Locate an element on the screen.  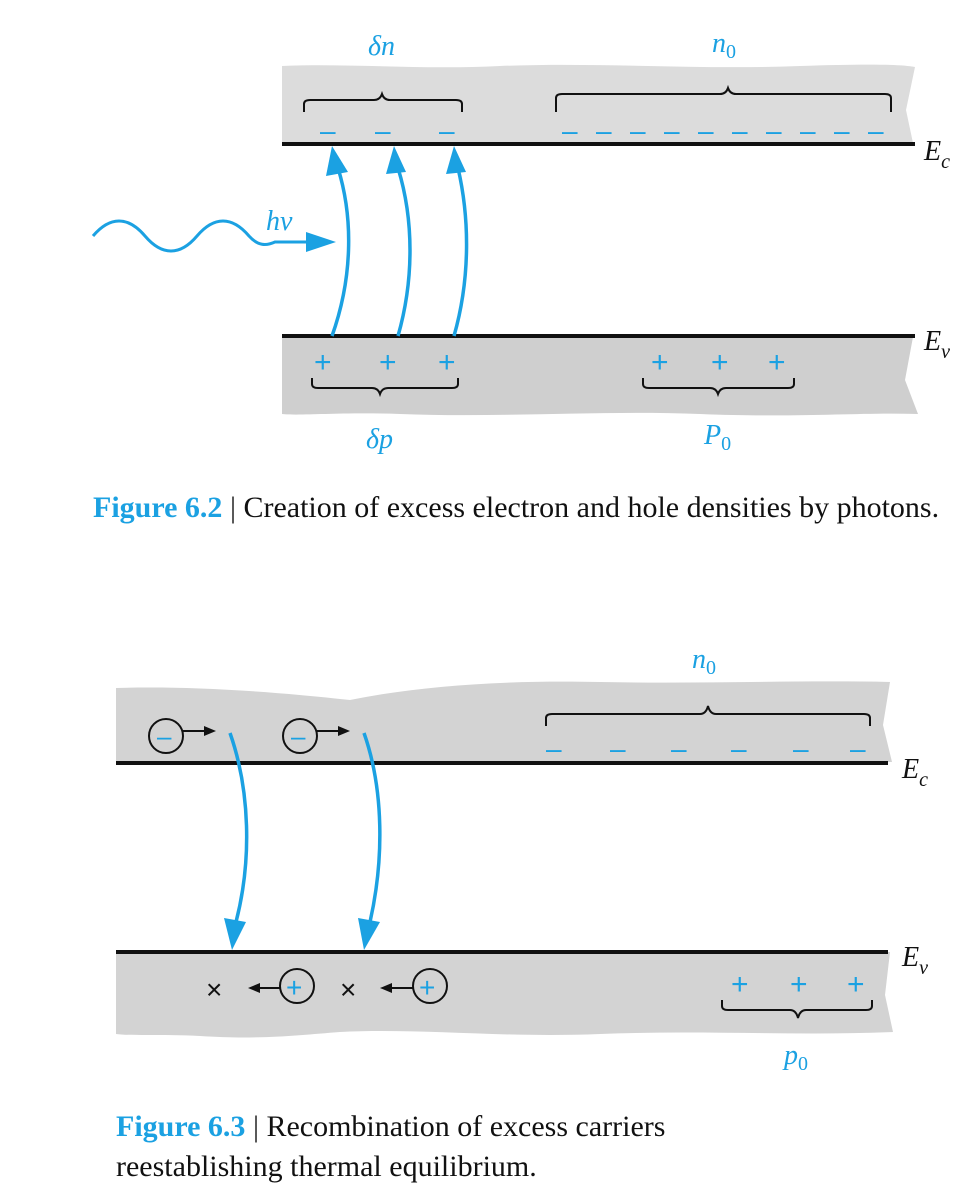
figure-number: Figure 6.2 is located at coordinates (158, 507).